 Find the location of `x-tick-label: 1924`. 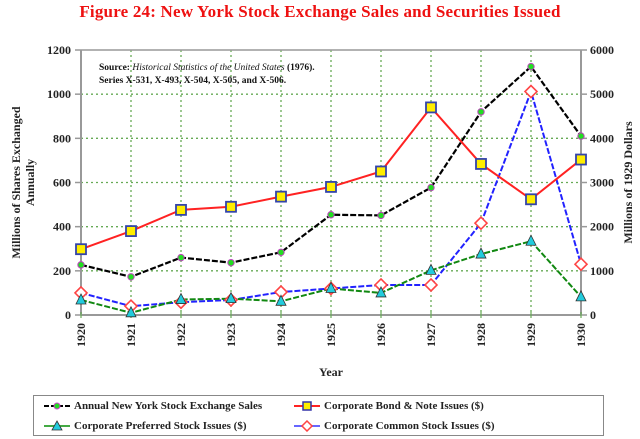

x-tick-label: 1924 is located at coordinates (281, 335).